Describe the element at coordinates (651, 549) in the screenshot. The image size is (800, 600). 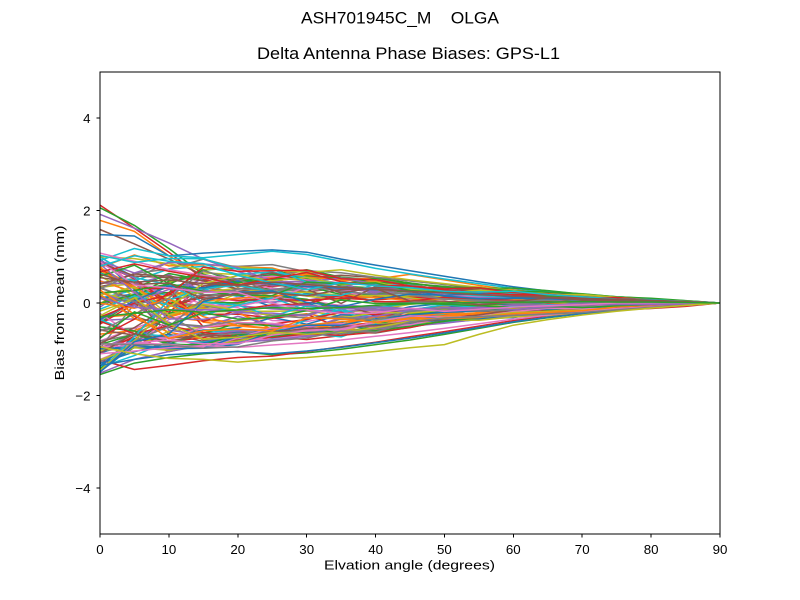
I see `svg-text: 80` at that location.